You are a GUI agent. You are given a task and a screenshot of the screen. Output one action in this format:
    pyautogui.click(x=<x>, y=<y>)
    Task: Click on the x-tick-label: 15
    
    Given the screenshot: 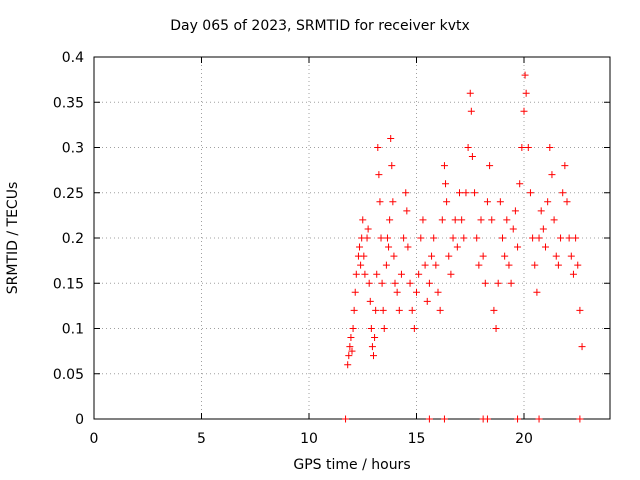 What is the action you would take?
    pyautogui.click(x=417, y=439)
    